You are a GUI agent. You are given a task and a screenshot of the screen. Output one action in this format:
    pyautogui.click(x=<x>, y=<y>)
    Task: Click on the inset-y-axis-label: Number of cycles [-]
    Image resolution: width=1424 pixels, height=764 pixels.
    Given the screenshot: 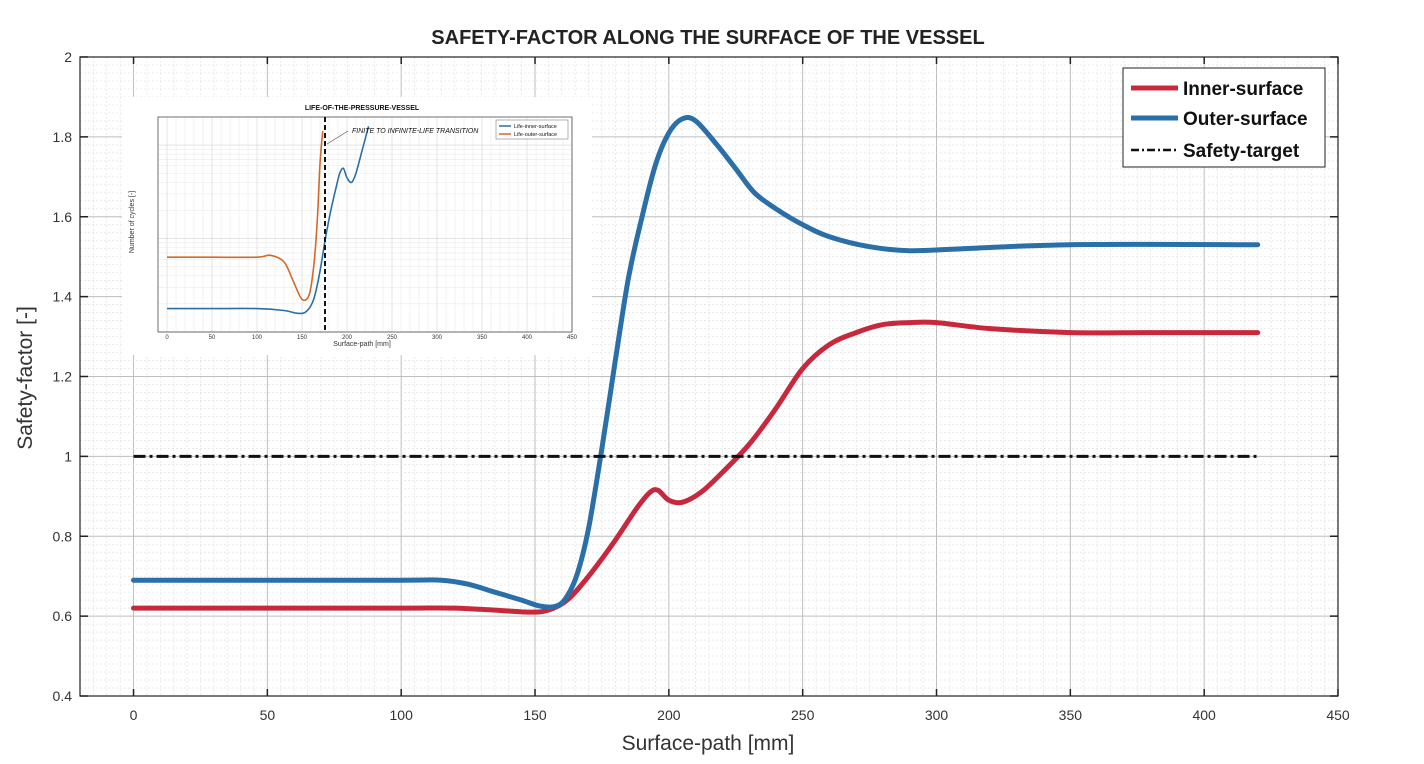 What is the action you would take?
    pyautogui.click(x=132, y=222)
    